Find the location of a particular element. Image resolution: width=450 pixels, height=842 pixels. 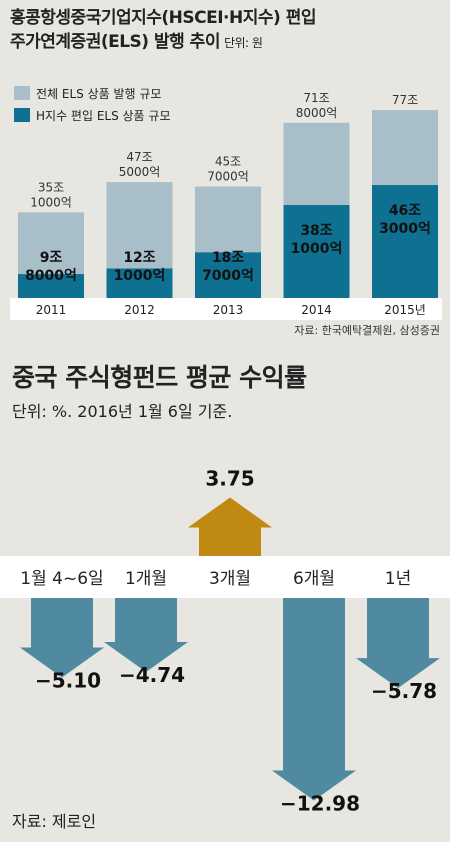

els-total-label: 7000억 is located at coordinates (228, 176).